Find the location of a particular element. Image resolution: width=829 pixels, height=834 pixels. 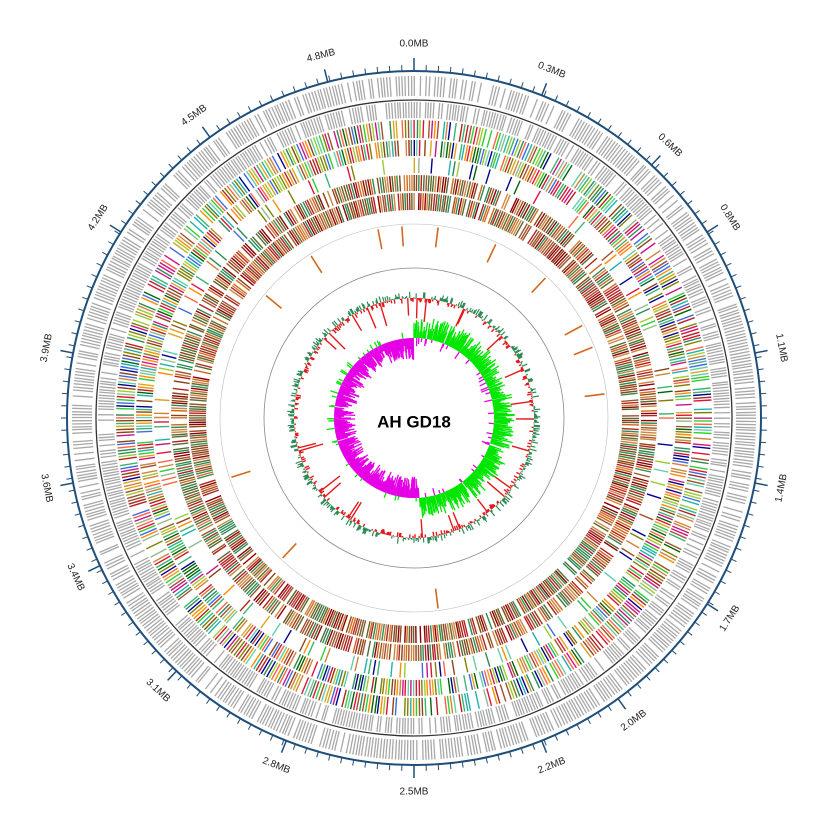

gc-skew-positive is located at coordinates (420, 418).